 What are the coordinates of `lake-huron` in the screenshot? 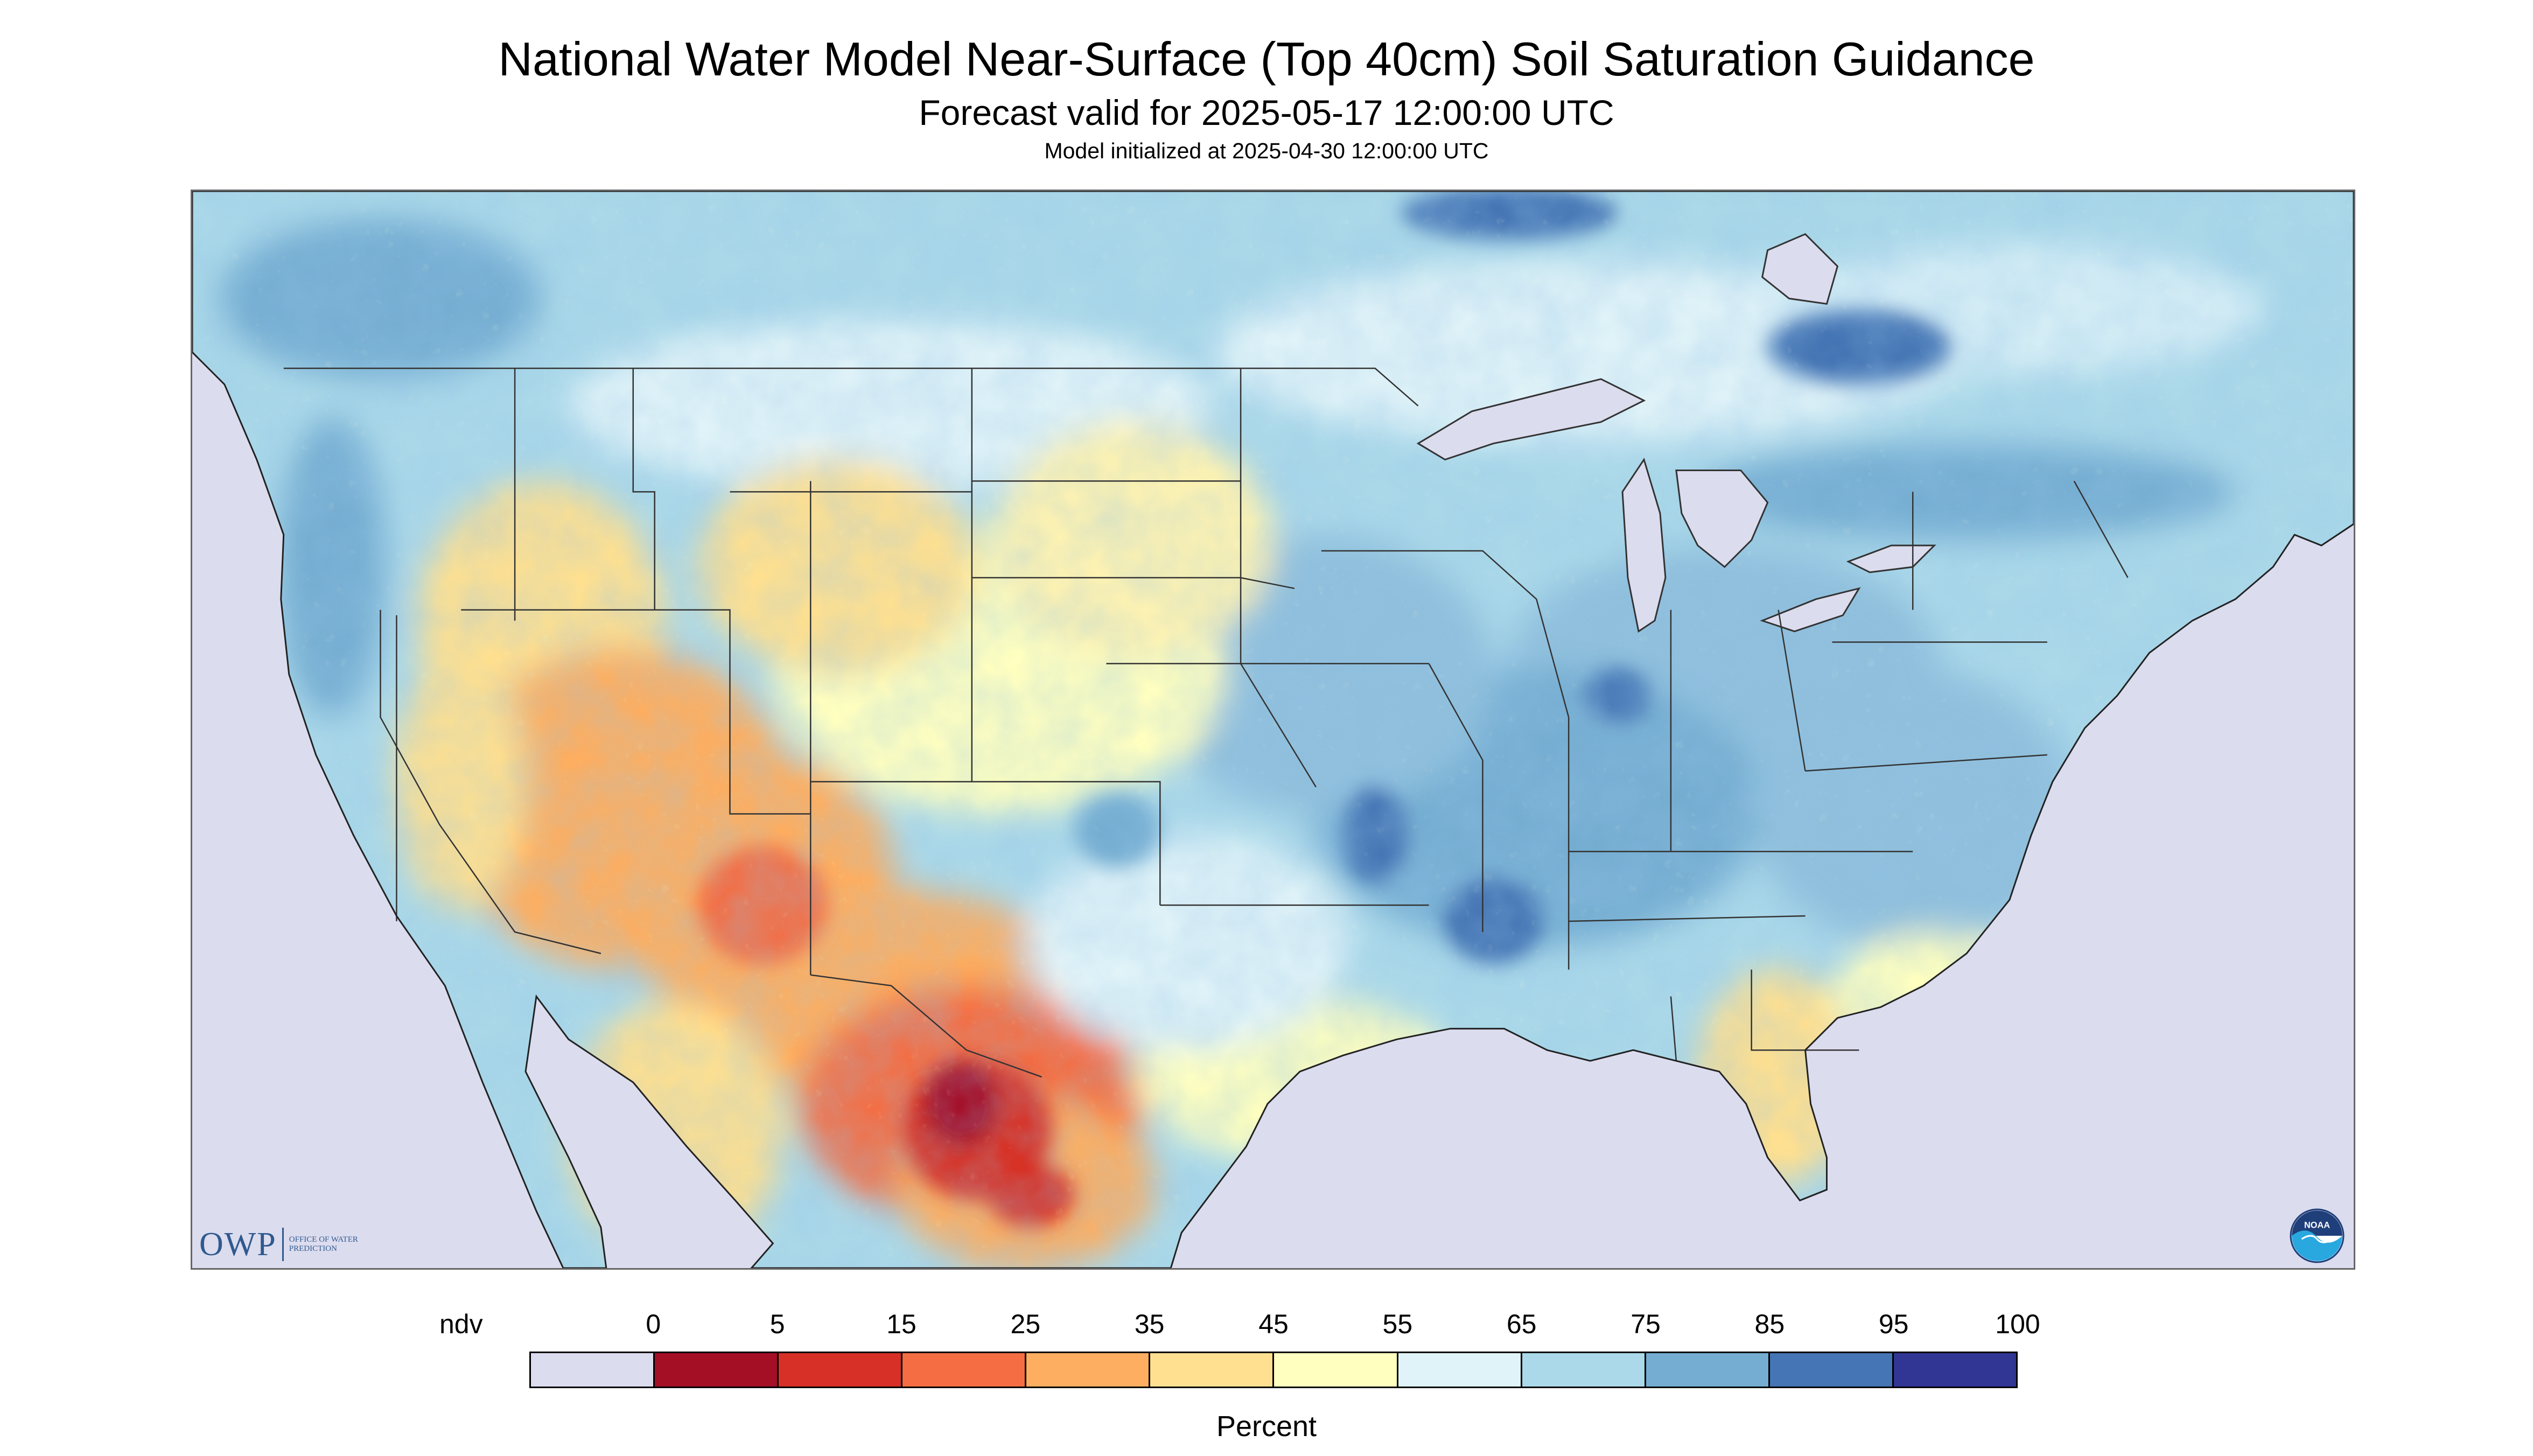 It's located at (1722, 518).